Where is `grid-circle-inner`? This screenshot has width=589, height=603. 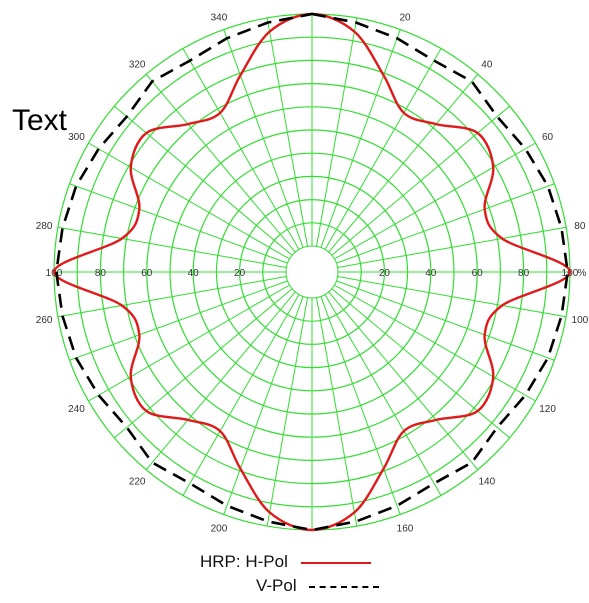
grid-circle-inner is located at coordinates (312, 272).